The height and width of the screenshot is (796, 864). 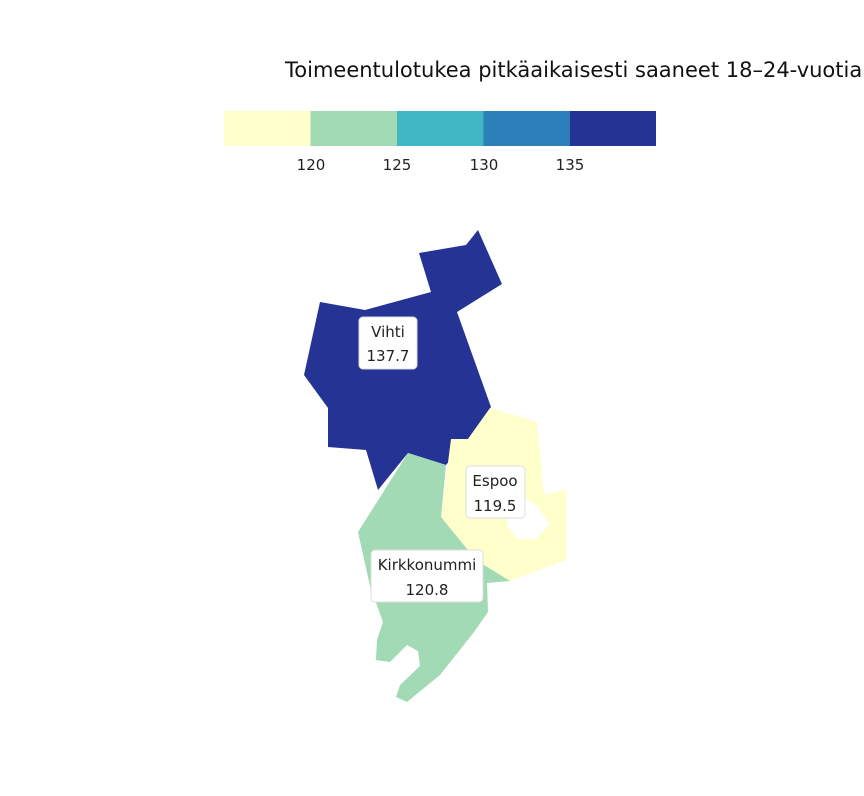 I want to click on label-box-kirkkonummi, so click(x=427, y=576).